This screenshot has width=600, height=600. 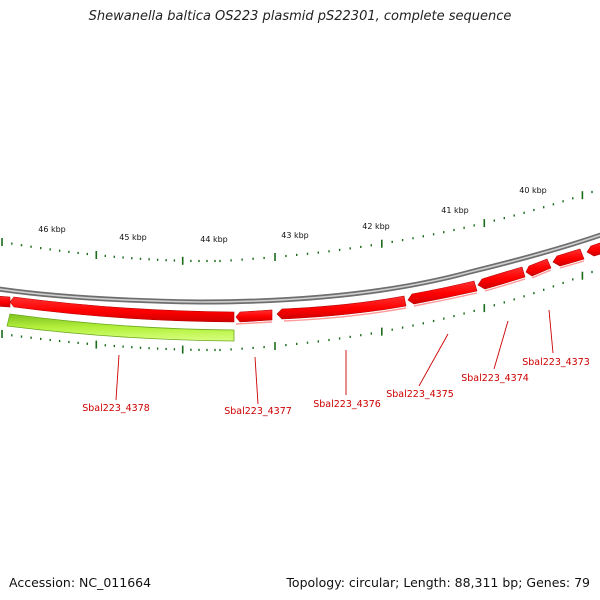 I want to click on gene-label-sbal223-4378: Sbal223_4378, so click(x=116, y=408).